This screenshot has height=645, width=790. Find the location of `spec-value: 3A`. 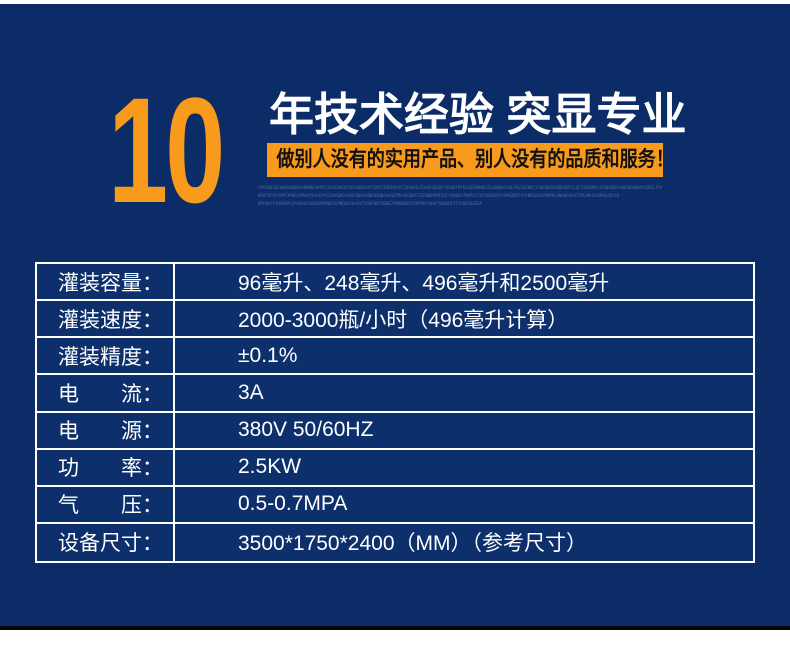

spec-value: 3A is located at coordinates (251, 392).